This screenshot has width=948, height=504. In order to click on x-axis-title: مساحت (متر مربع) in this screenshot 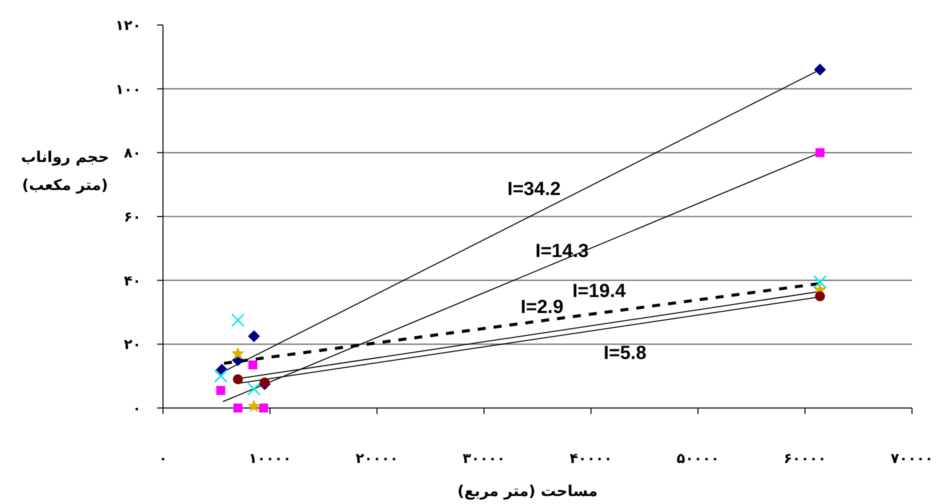, I will do `click(527, 491)`.